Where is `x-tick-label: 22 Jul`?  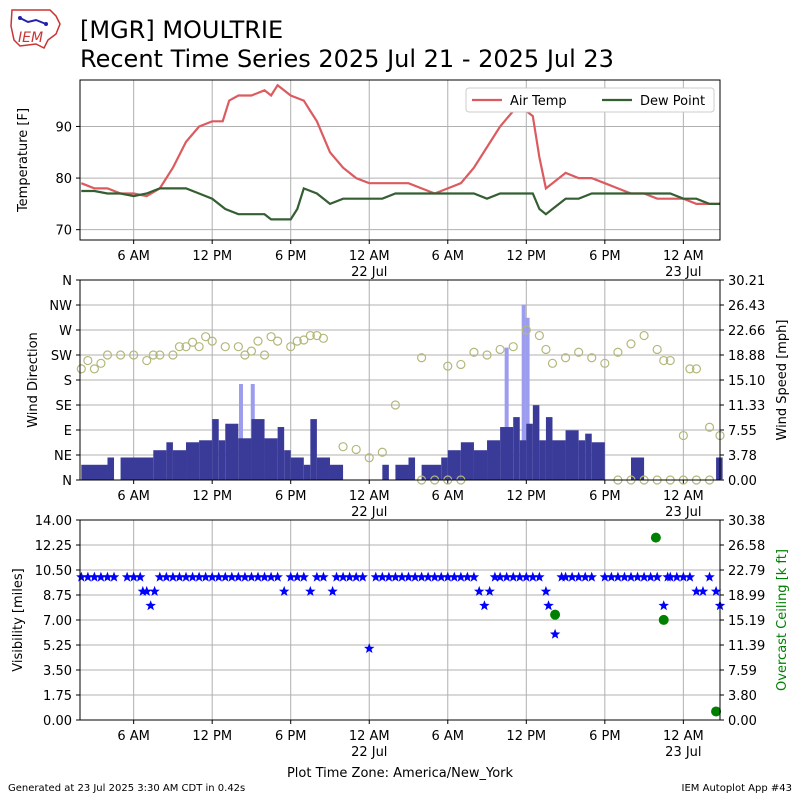
x-tick-label: 22 Jul is located at coordinates (369, 752).